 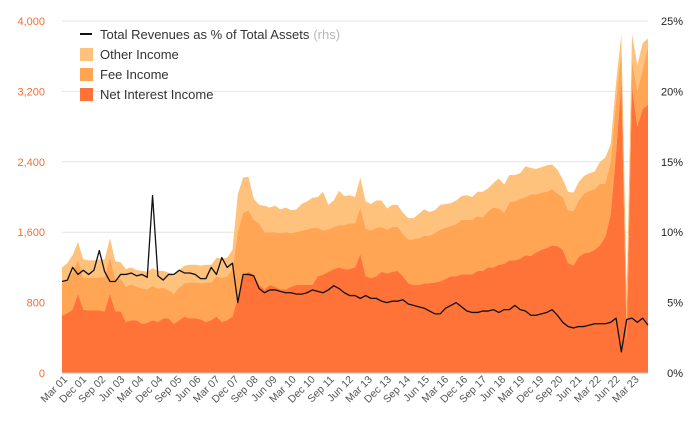 I want to click on legend-item-other-income: Other Income, so click(x=210, y=54).